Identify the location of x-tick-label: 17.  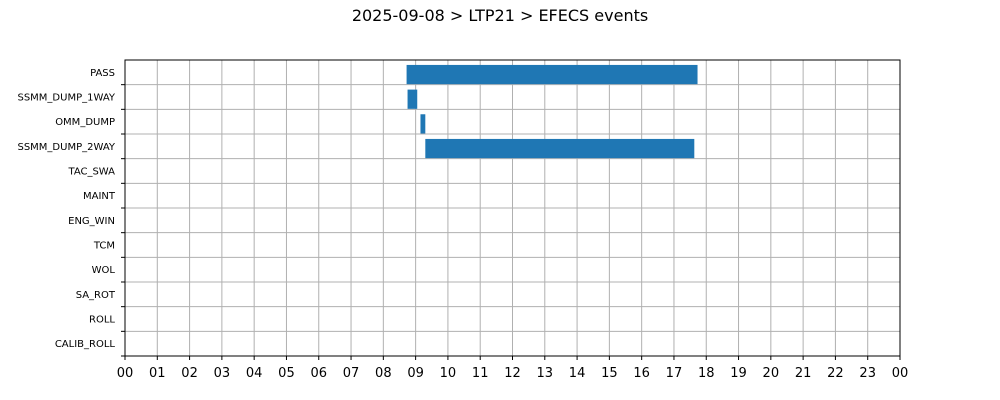
(674, 373).